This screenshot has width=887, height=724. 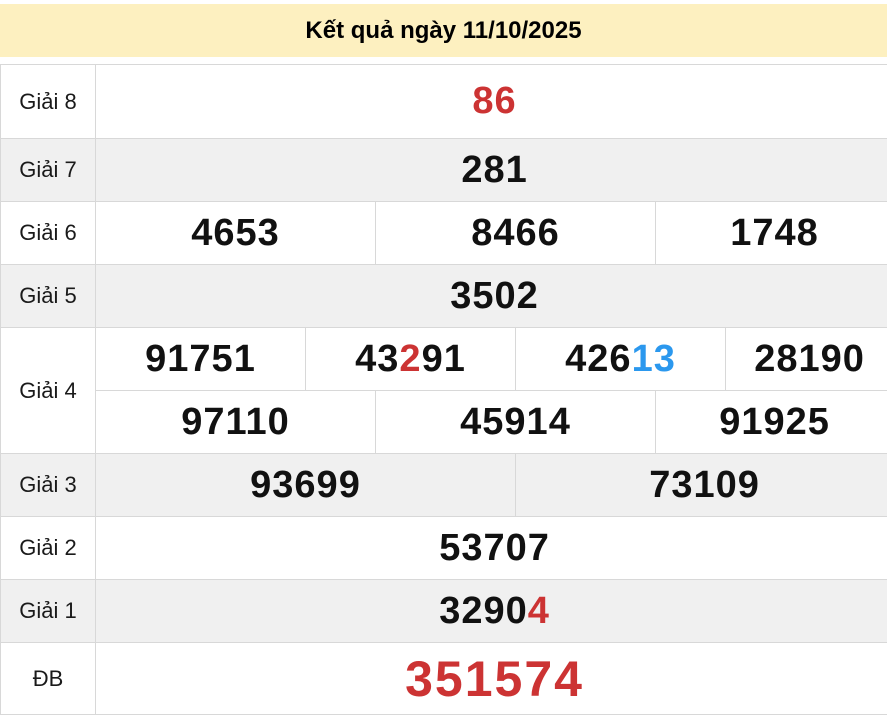 I want to click on prize-value-cell: 3502, so click(x=490, y=296).